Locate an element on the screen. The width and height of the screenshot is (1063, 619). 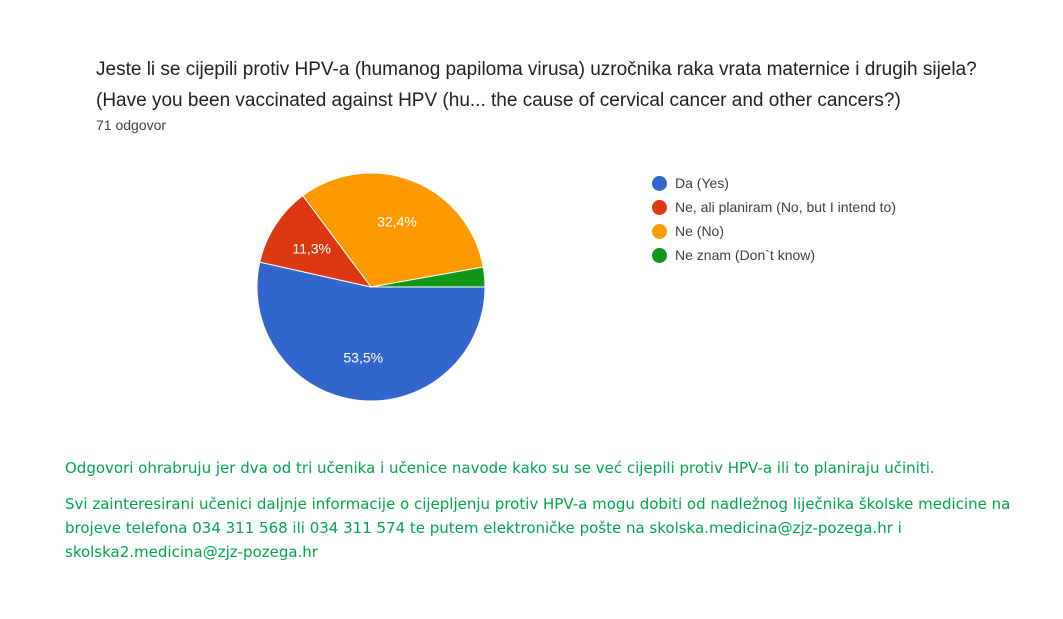
legend-dot-yes is located at coordinates (659, 183).